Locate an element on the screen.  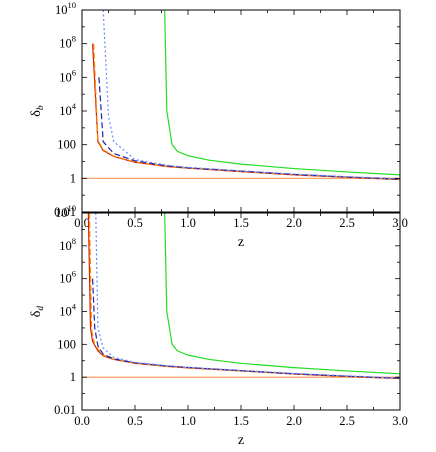
x-tick-label: 0.0 is located at coordinates (82, 421).